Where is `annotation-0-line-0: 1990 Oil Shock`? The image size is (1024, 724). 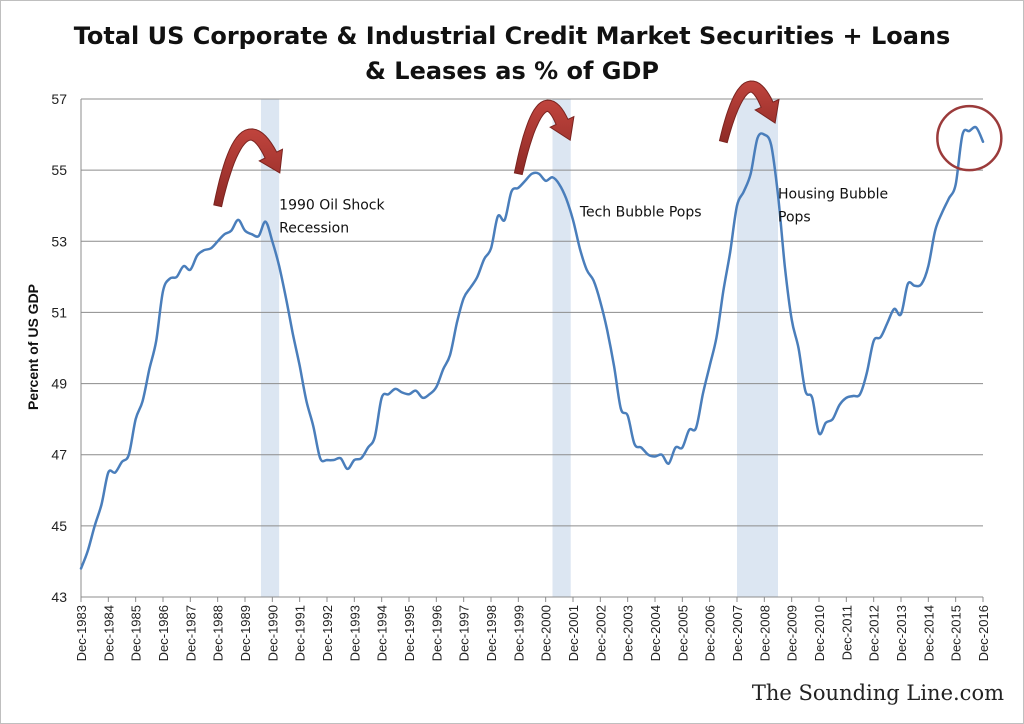
annotation-0-line-0: 1990 Oil Shock is located at coordinates (332, 205).